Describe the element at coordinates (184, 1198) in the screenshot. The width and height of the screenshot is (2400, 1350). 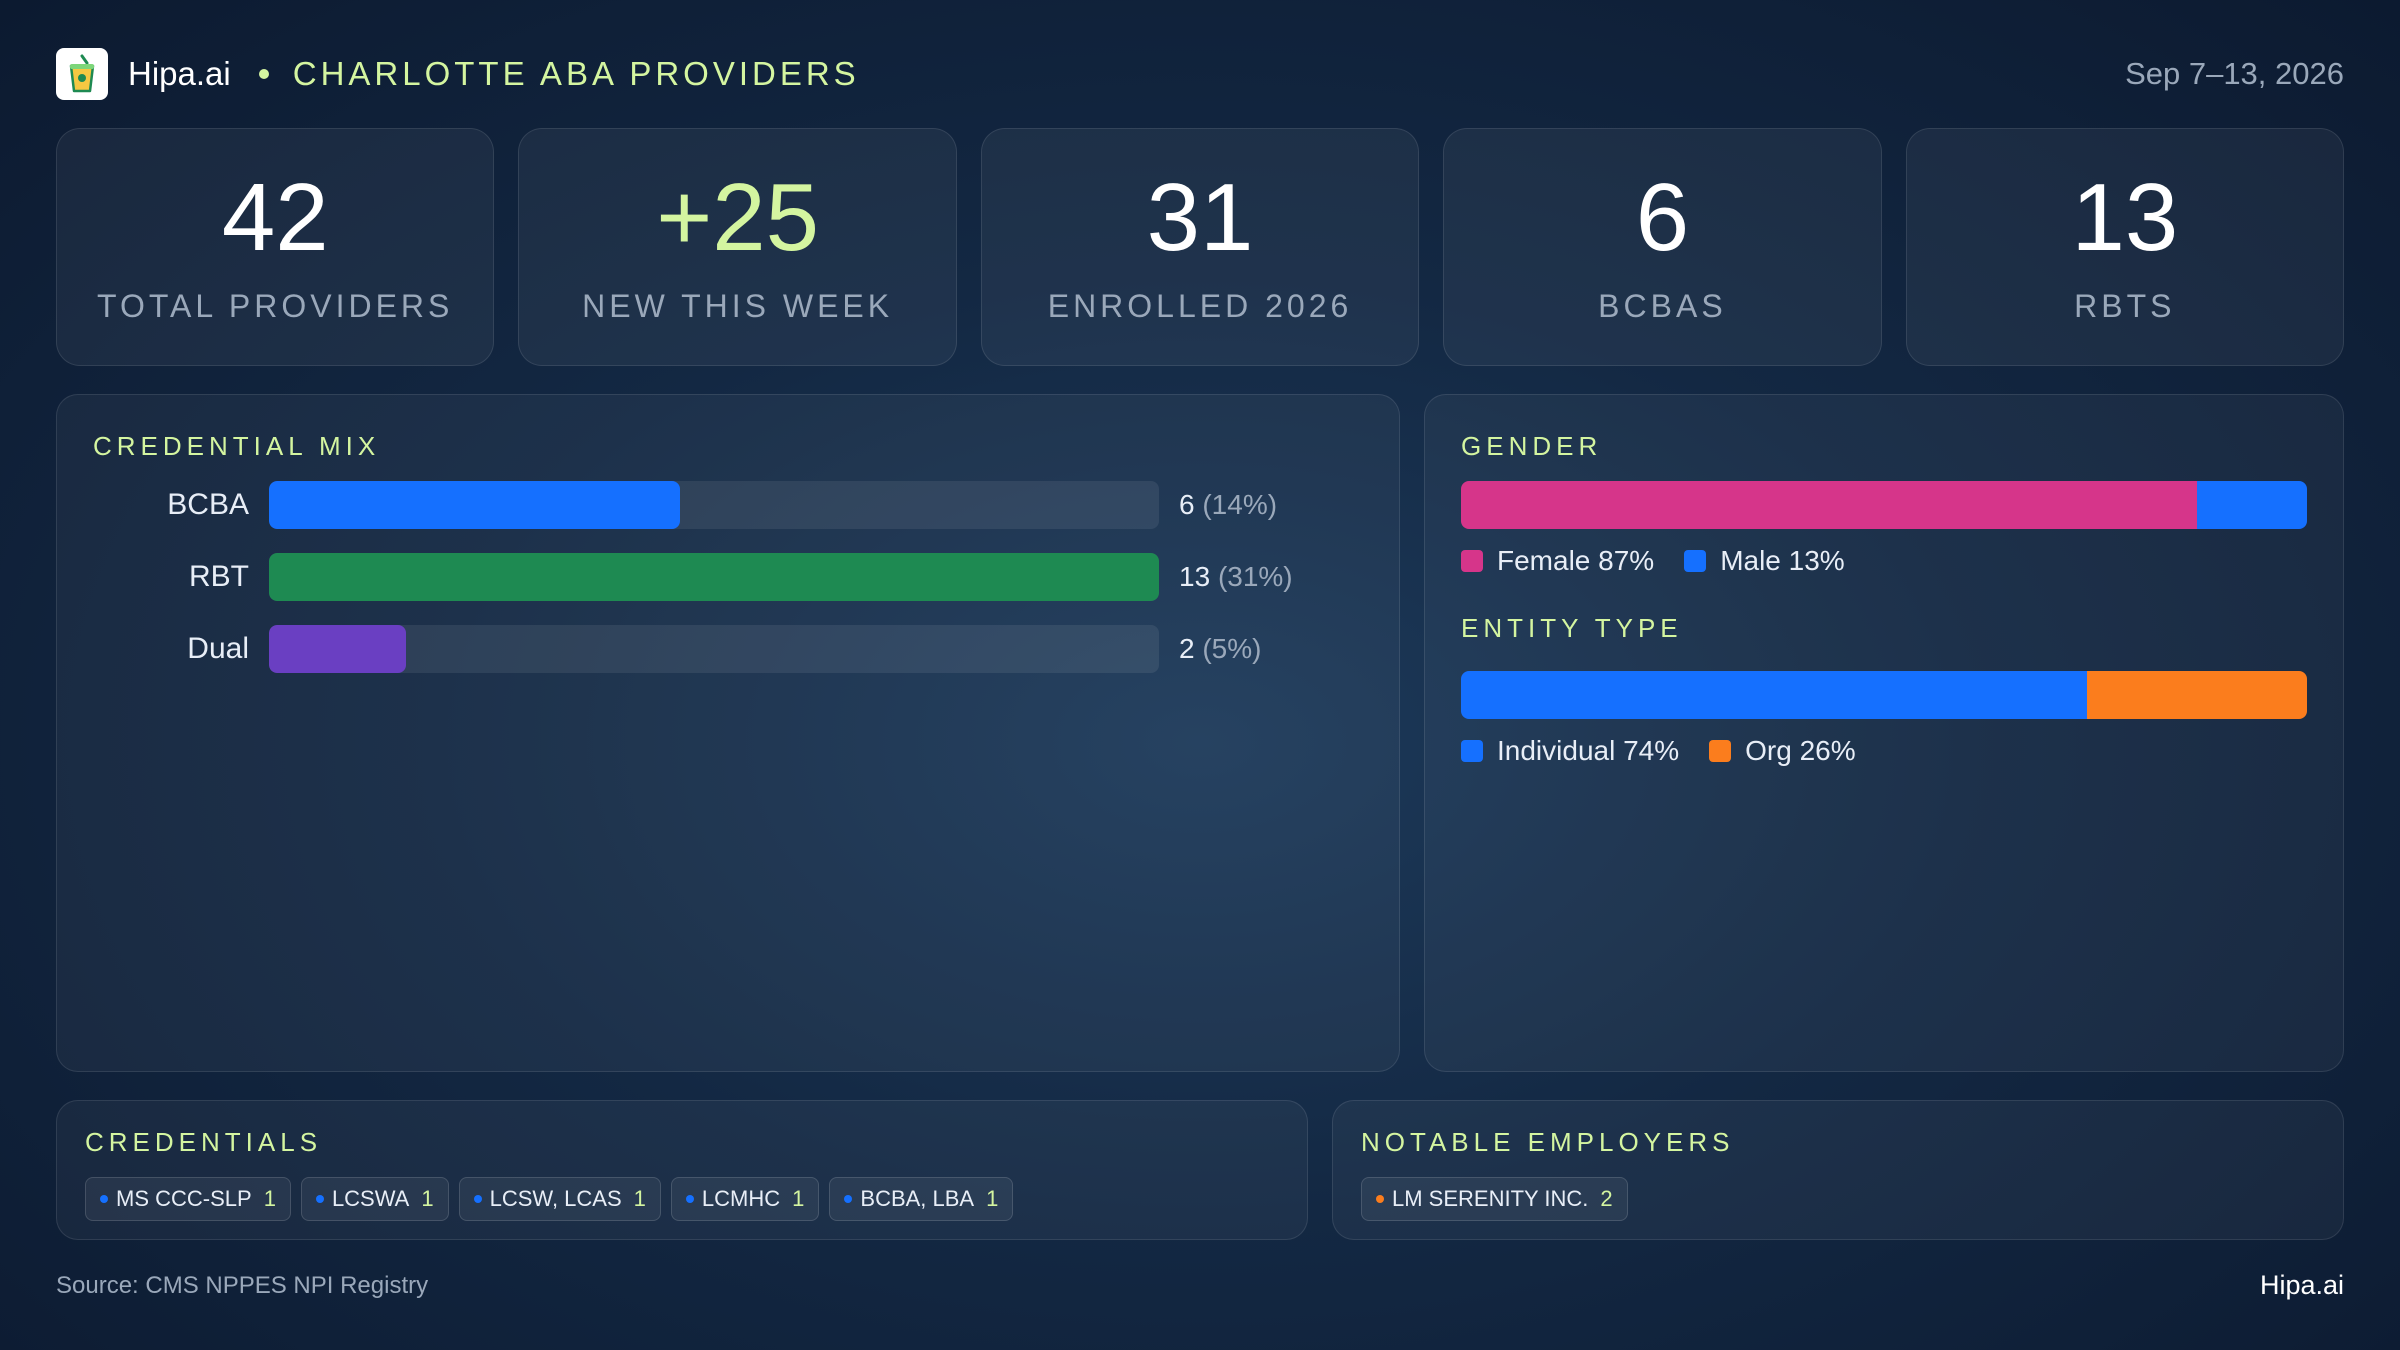
I see `chip-label: MS CCC-SLP` at that location.